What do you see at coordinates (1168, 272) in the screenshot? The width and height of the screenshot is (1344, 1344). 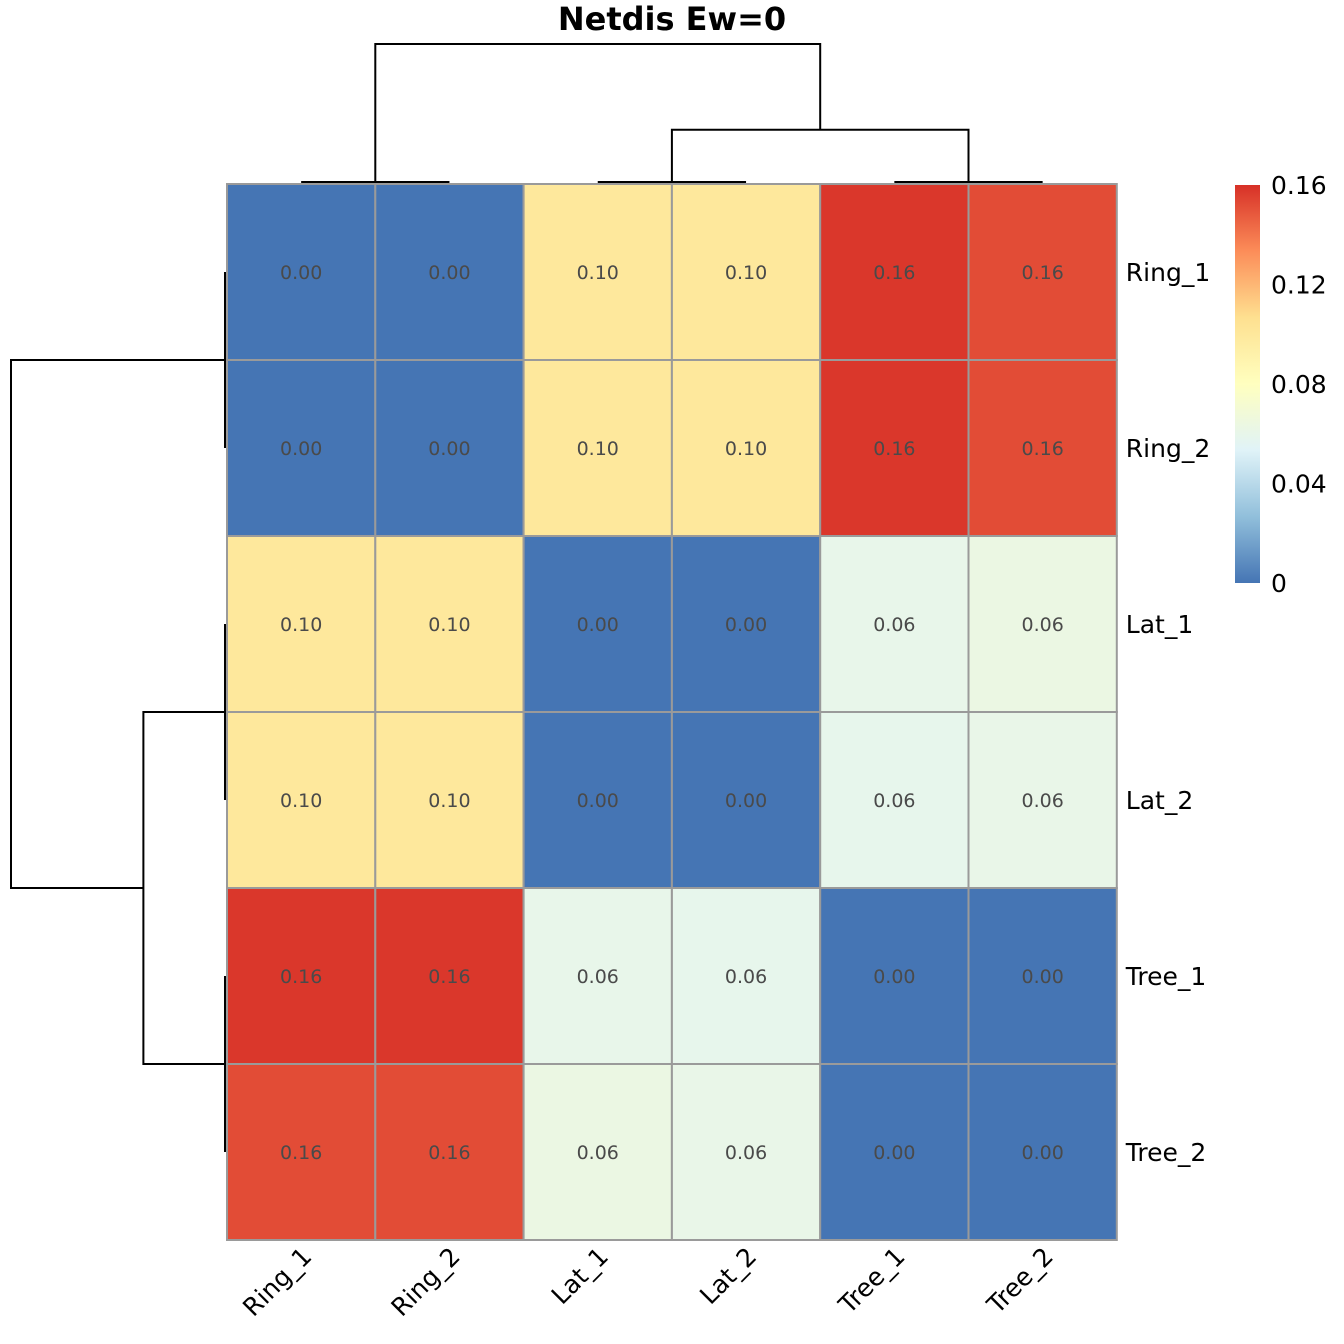 I see `row-label: Ring_1` at bounding box center [1168, 272].